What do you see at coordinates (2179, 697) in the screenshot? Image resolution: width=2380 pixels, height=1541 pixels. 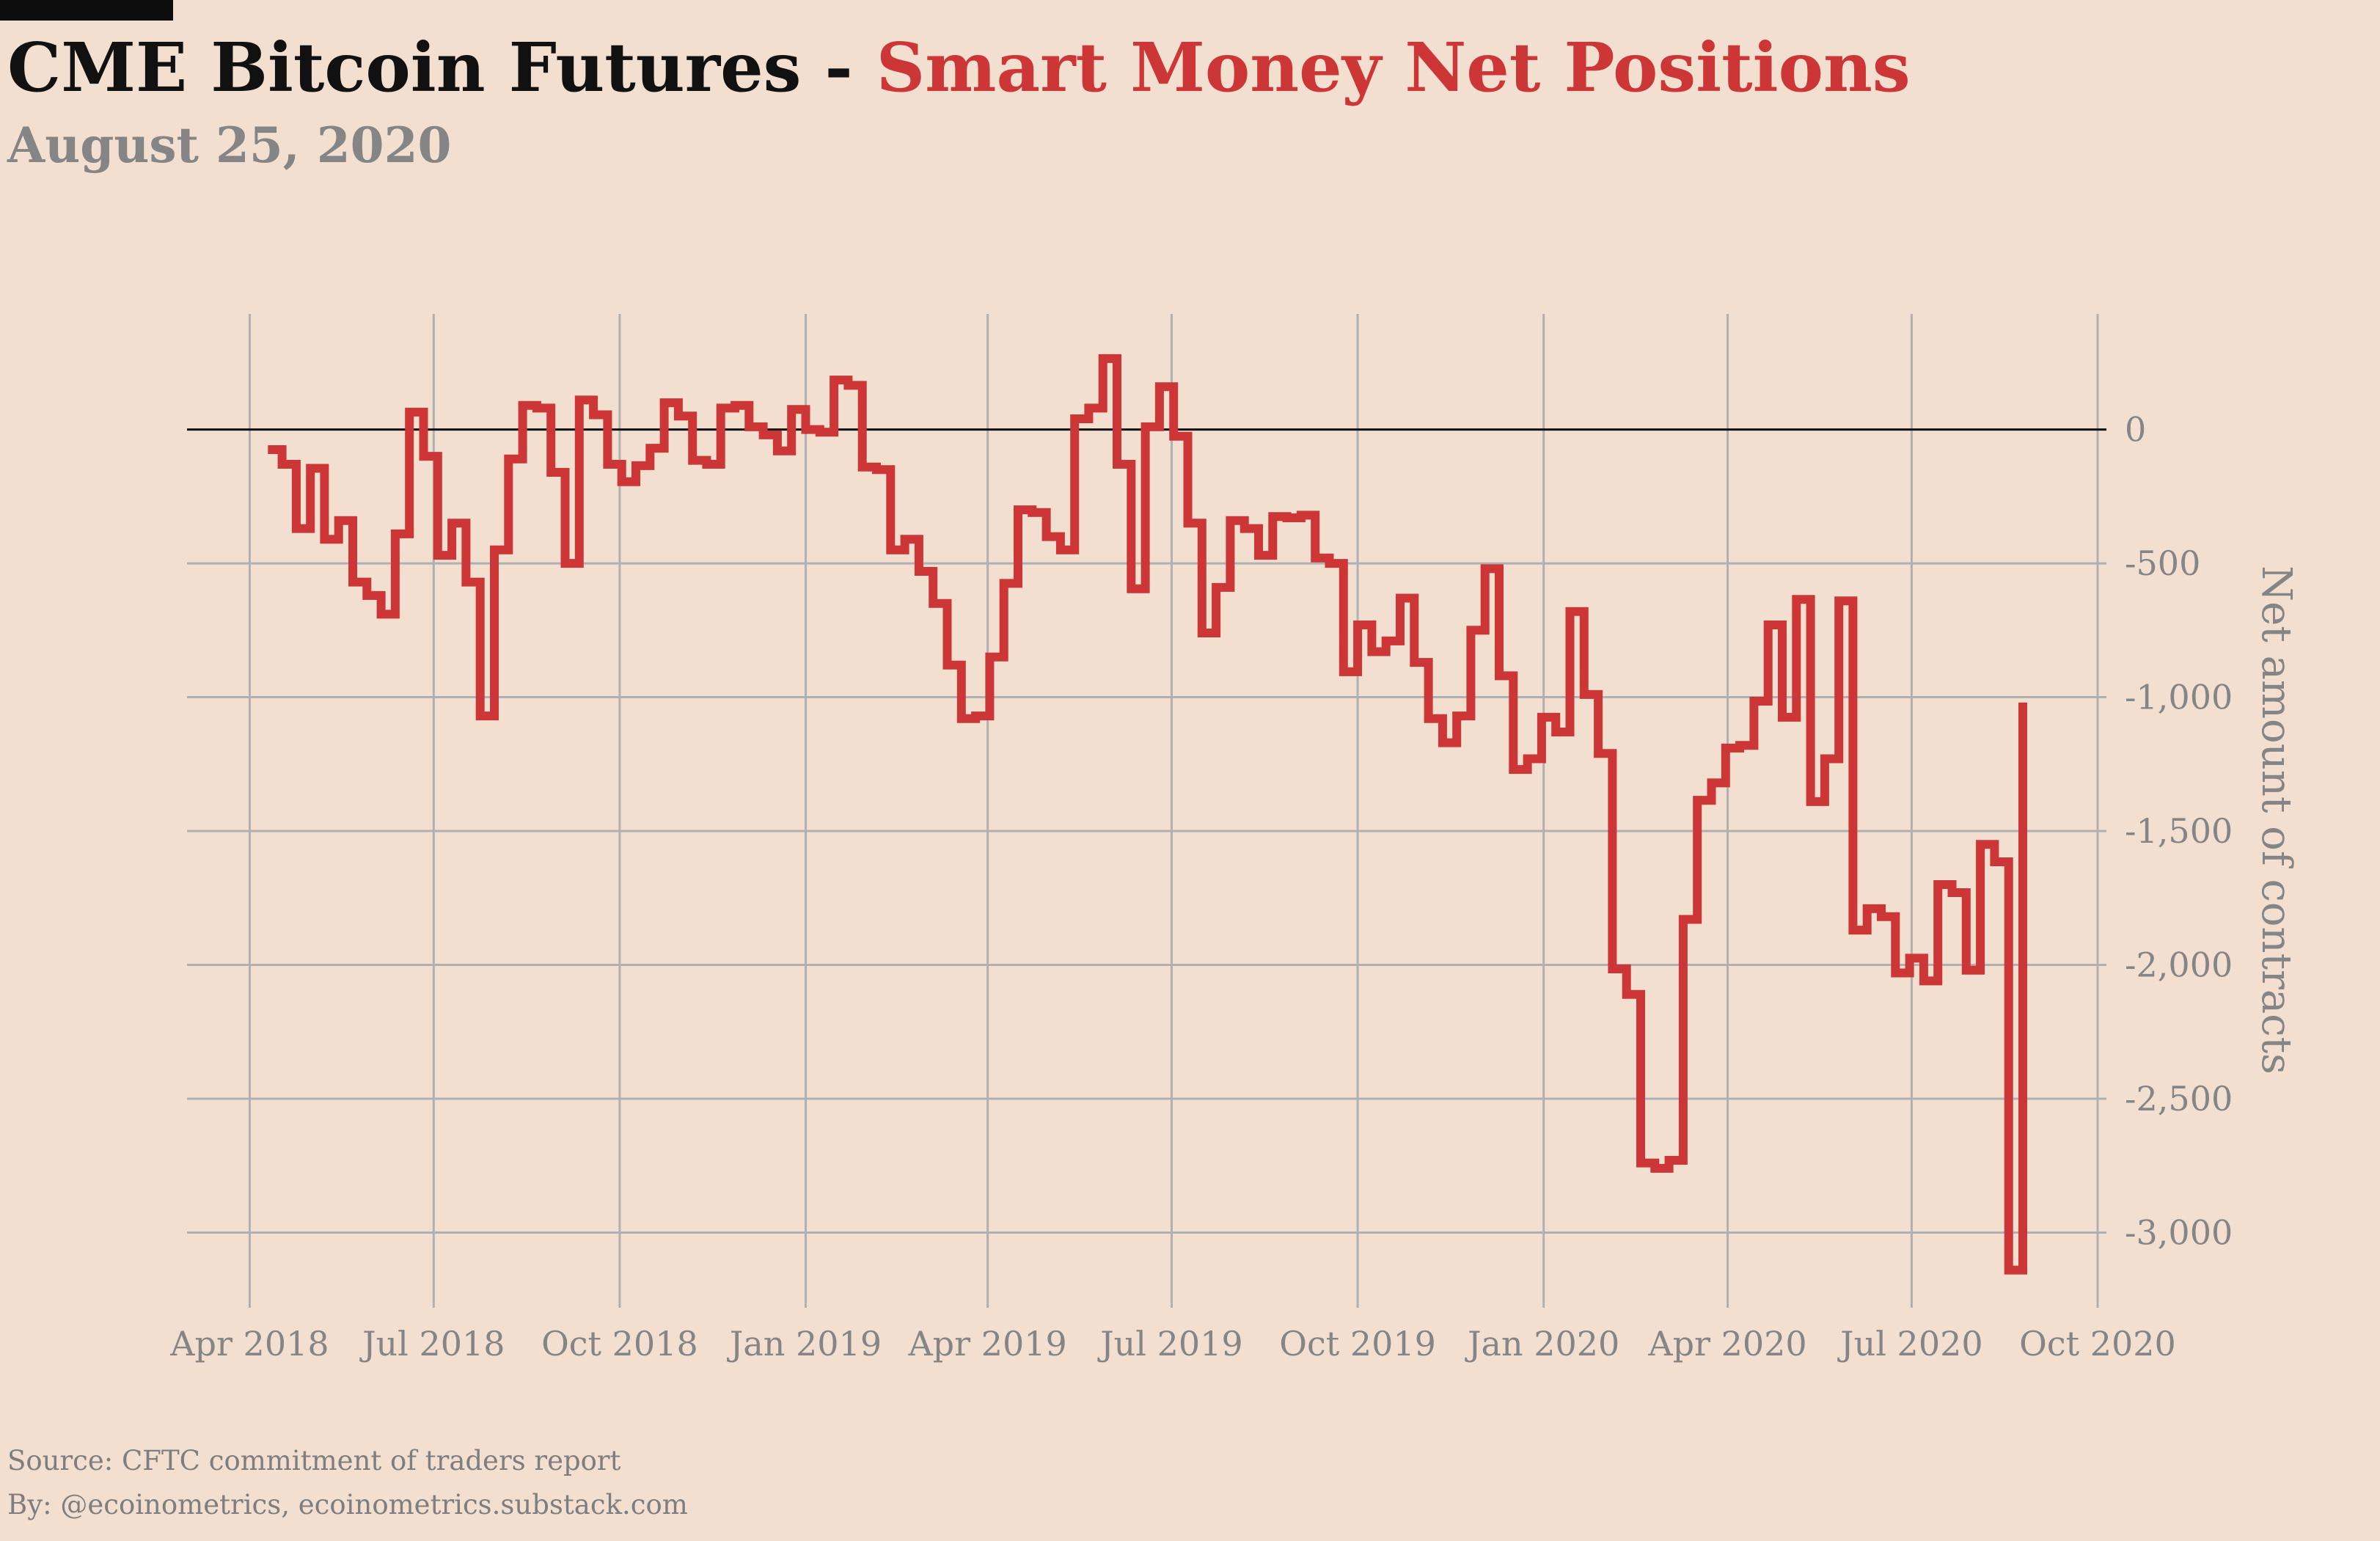 I see `y-tick-label: -1,000` at bounding box center [2179, 697].